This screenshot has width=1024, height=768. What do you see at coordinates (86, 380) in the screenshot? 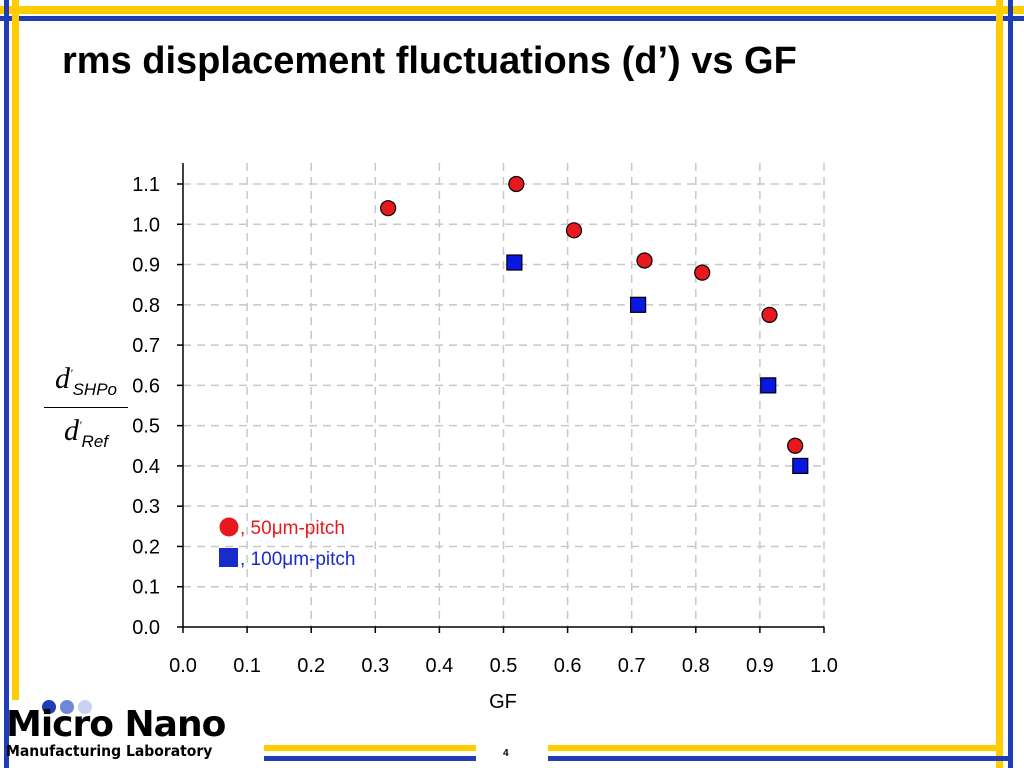
I see `y-axis-label-numerator: d'SHPo` at bounding box center [86, 380].